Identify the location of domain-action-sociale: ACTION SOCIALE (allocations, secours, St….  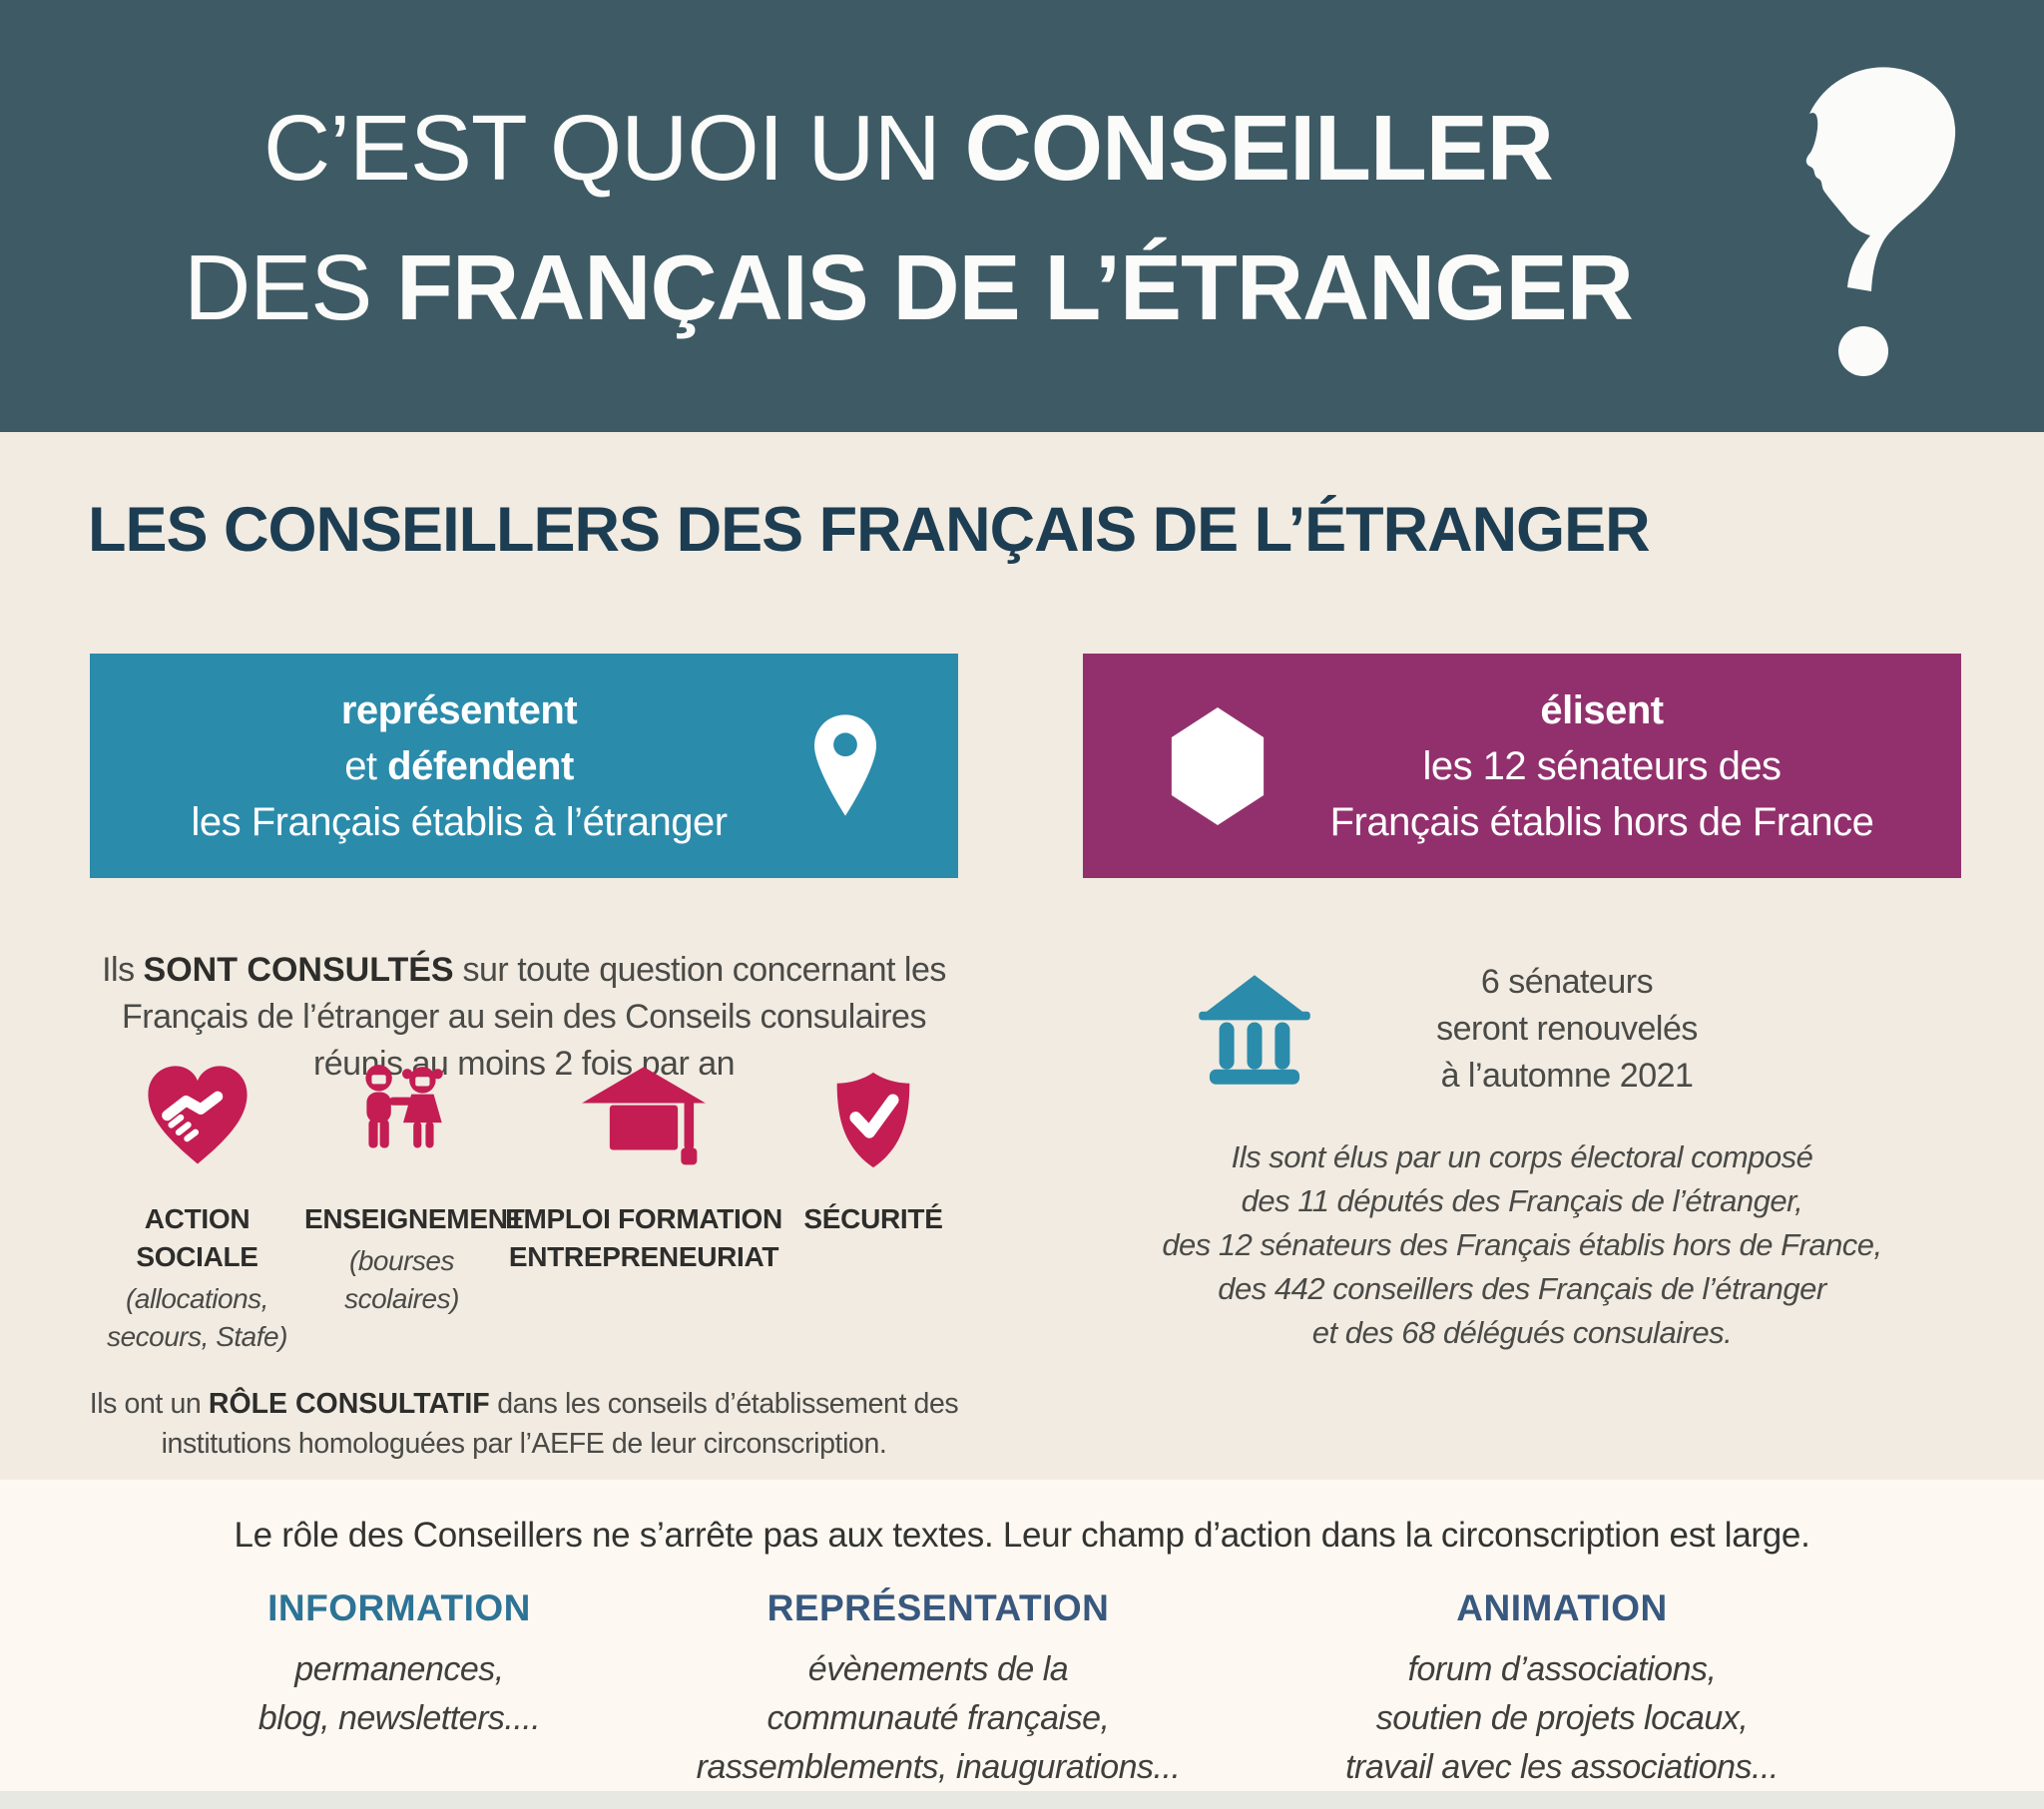
(197, 1204).